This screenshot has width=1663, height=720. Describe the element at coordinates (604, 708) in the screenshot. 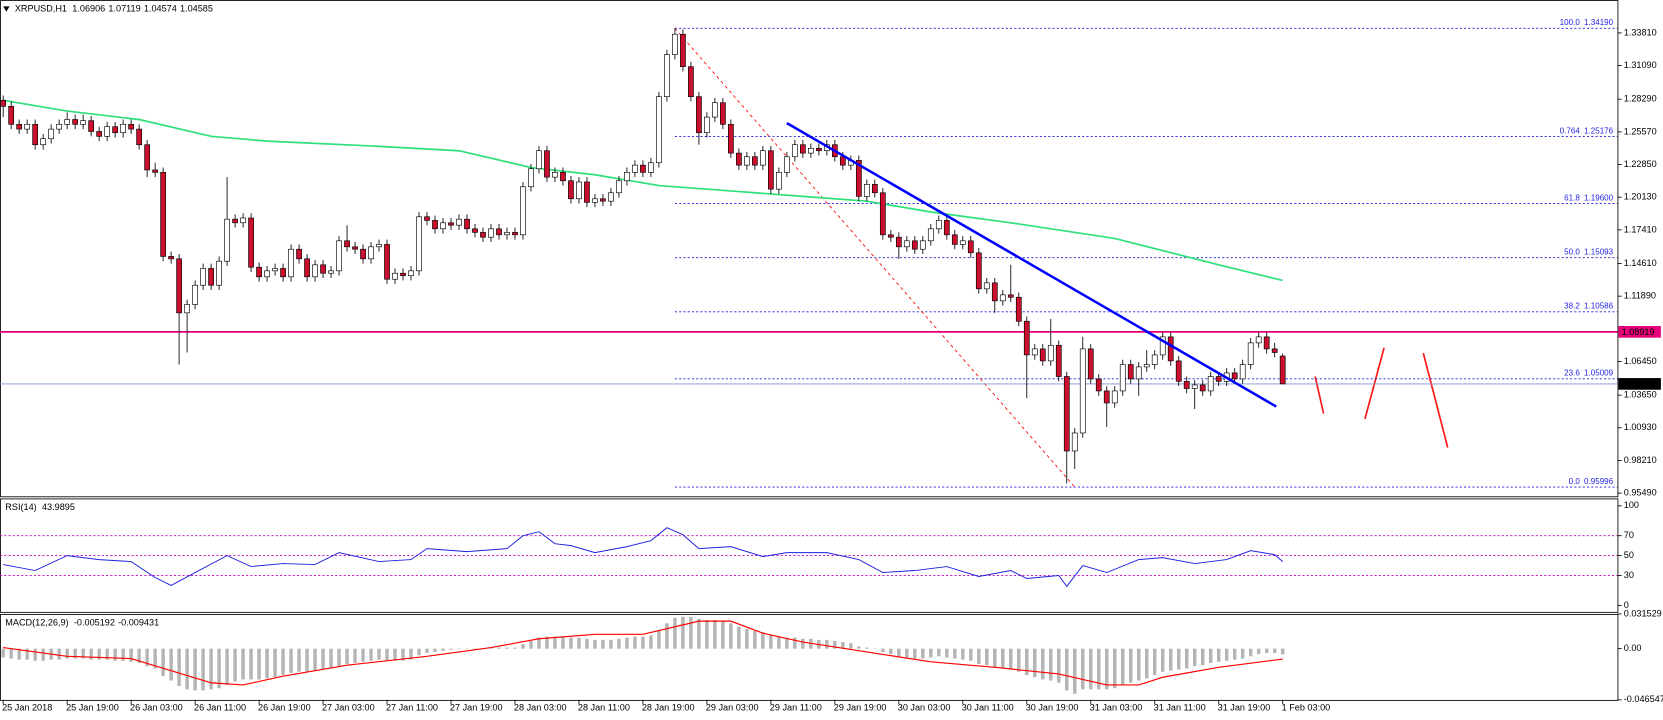

I see `x-tick-label: 28 Jan 11:00` at that location.